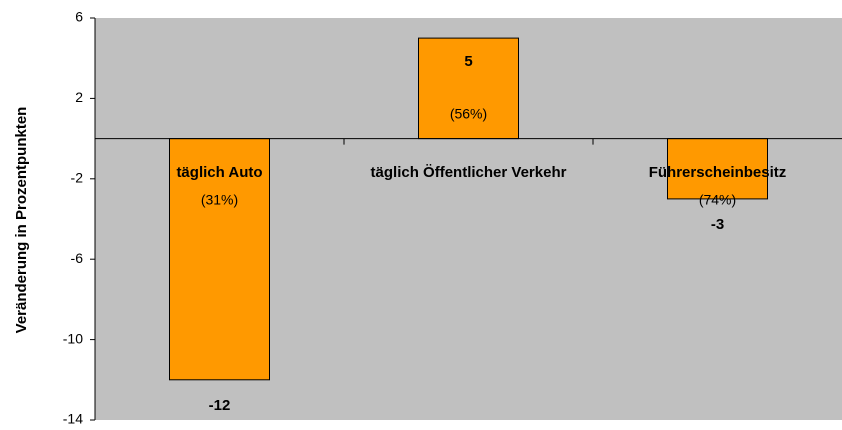 The width and height of the screenshot is (842, 430). I want to click on y-tick-label: -10, so click(73, 338).